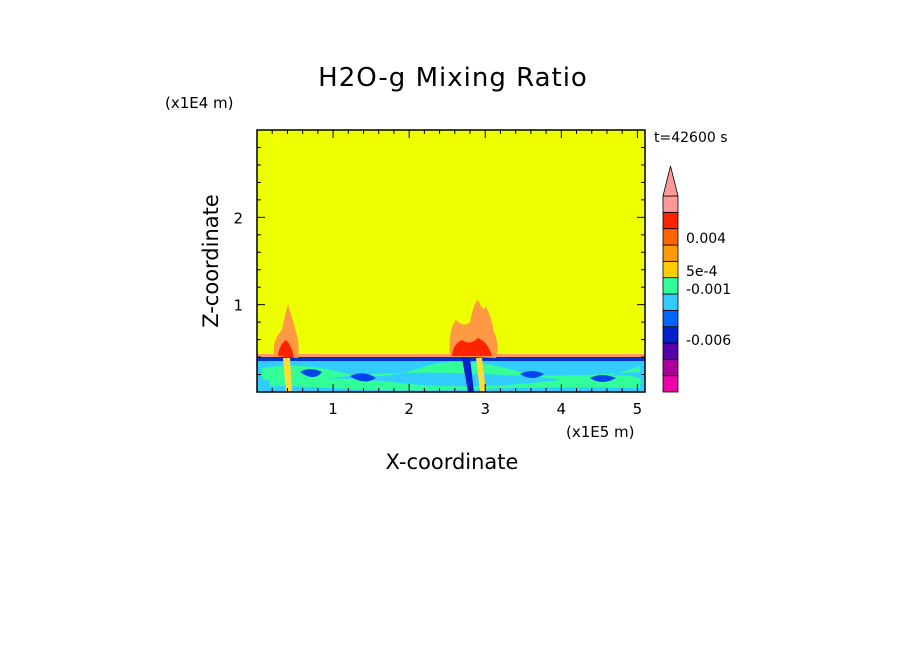 The height and width of the screenshot is (654, 904). Describe the element at coordinates (472, 347) in the screenshot. I see `plume-center-inner` at that location.